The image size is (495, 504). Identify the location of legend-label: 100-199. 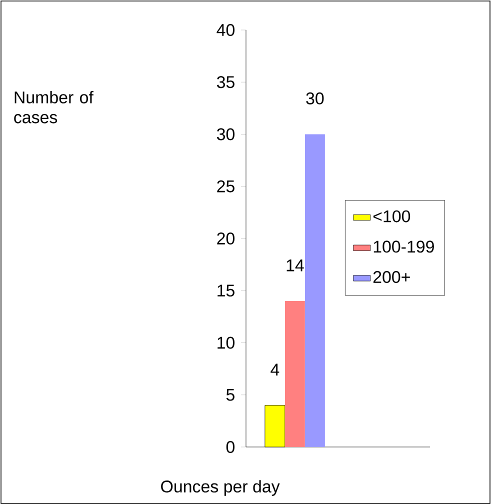
(404, 246).